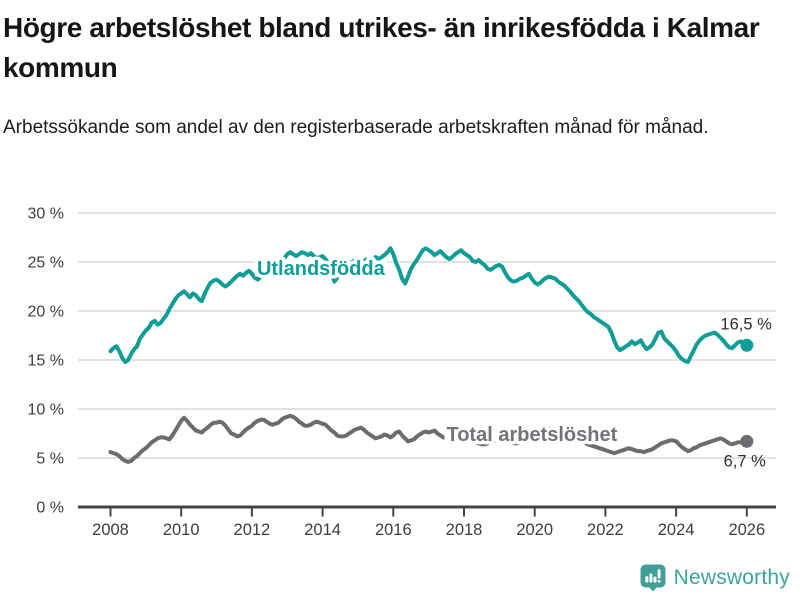 This screenshot has width=800, height=600. I want to click on series-label: Total arbetslöshet, so click(531, 435).